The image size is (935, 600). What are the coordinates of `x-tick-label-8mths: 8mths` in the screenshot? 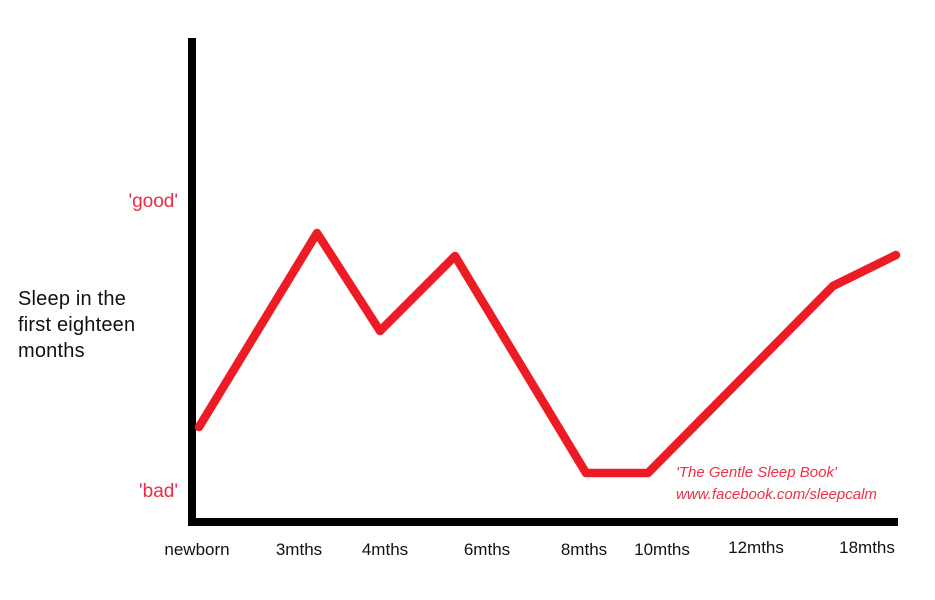 It's located at (584, 549).